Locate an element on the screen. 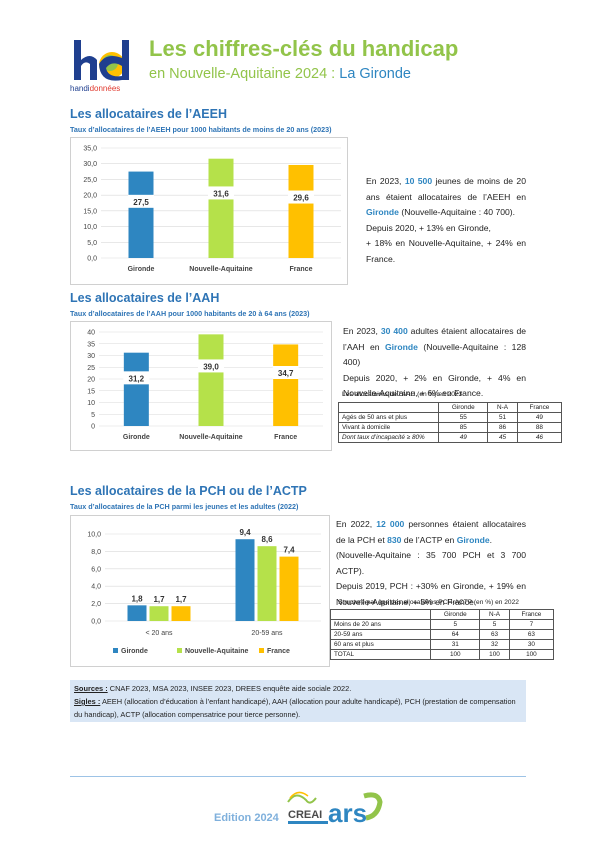 This screenshot has width=595, height=842. ars-wordmark: ars is located at coordinates (347, 813).